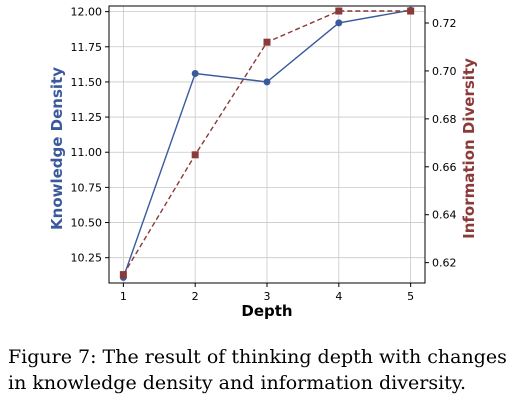  I want to click on right-tick-label: 0.62, so click(444, 263).